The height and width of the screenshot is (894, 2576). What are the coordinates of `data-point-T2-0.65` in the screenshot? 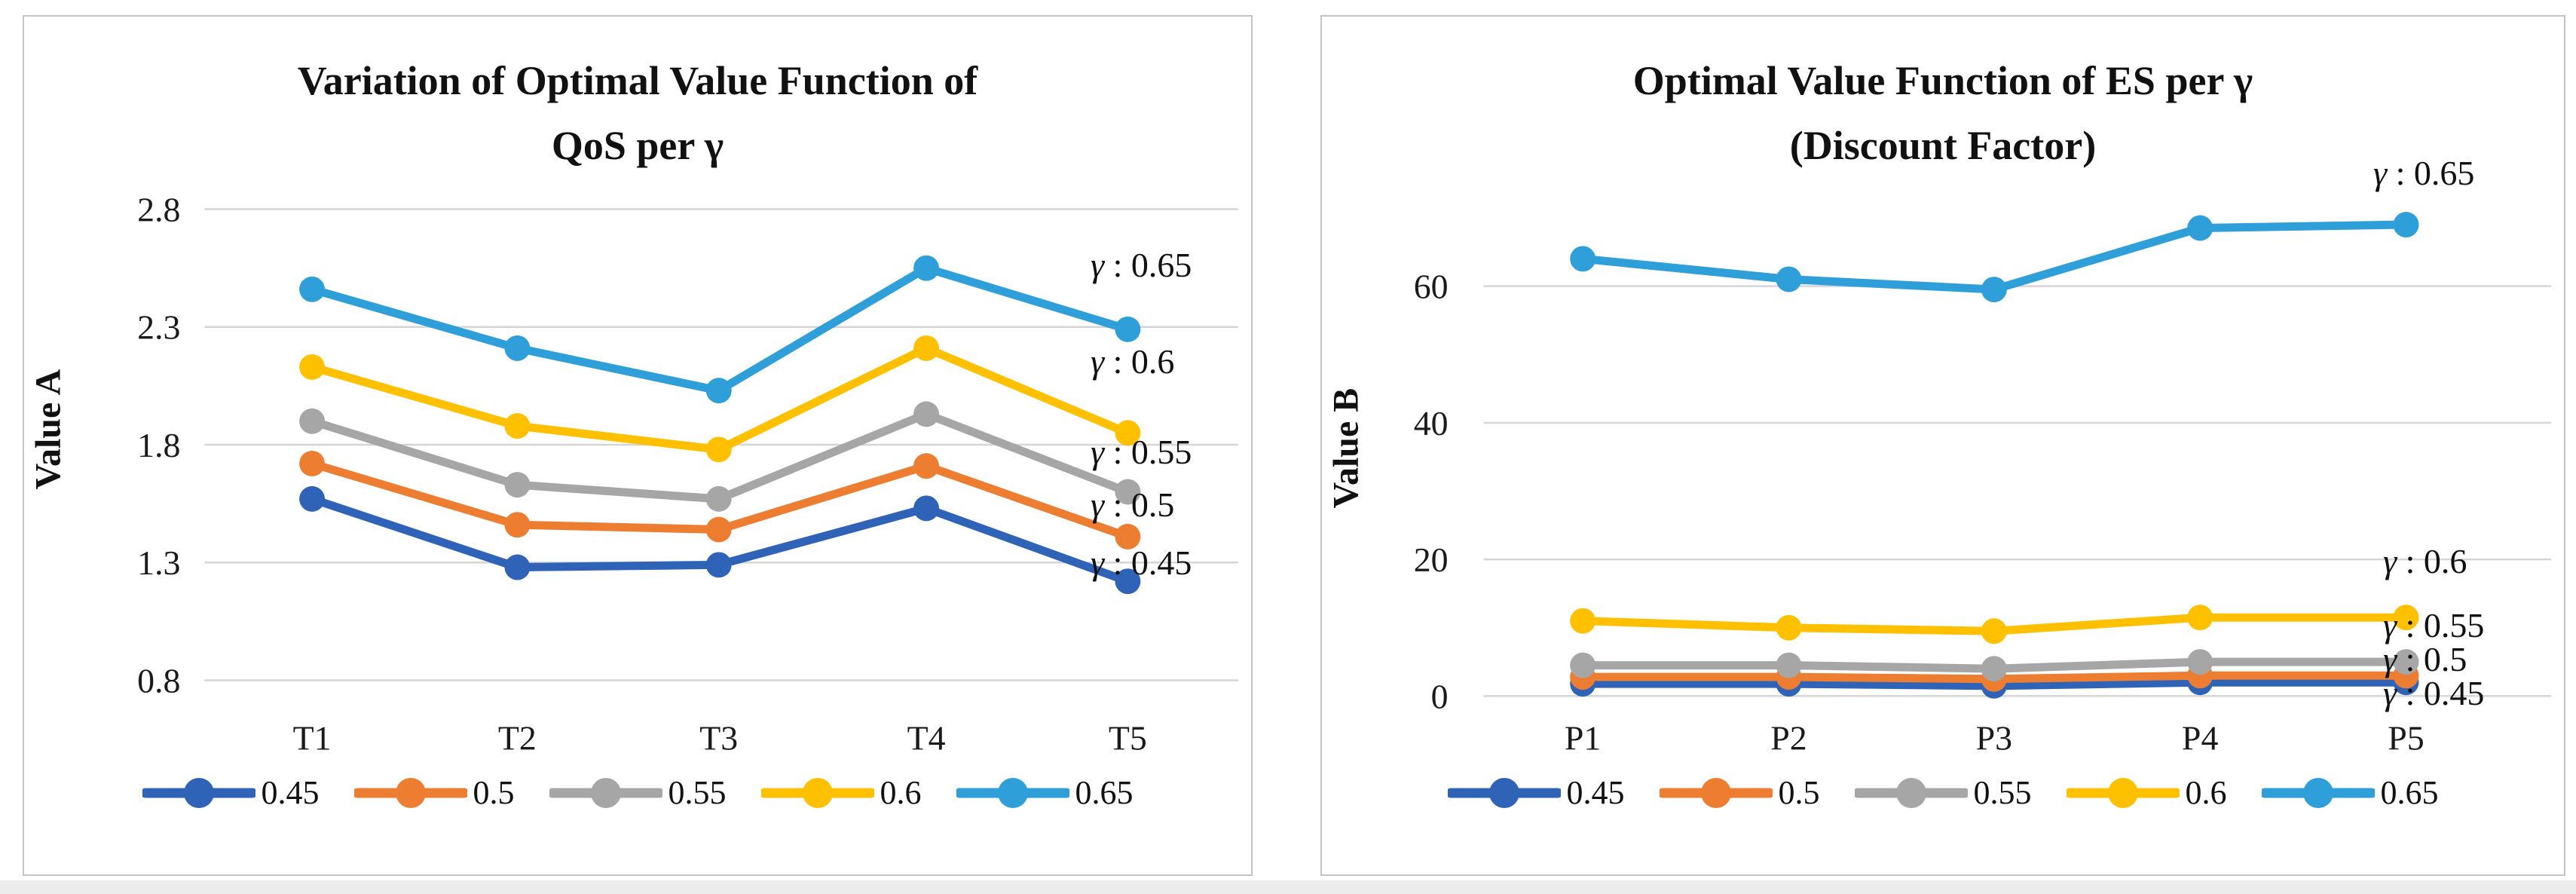 It's located at (517, 348).